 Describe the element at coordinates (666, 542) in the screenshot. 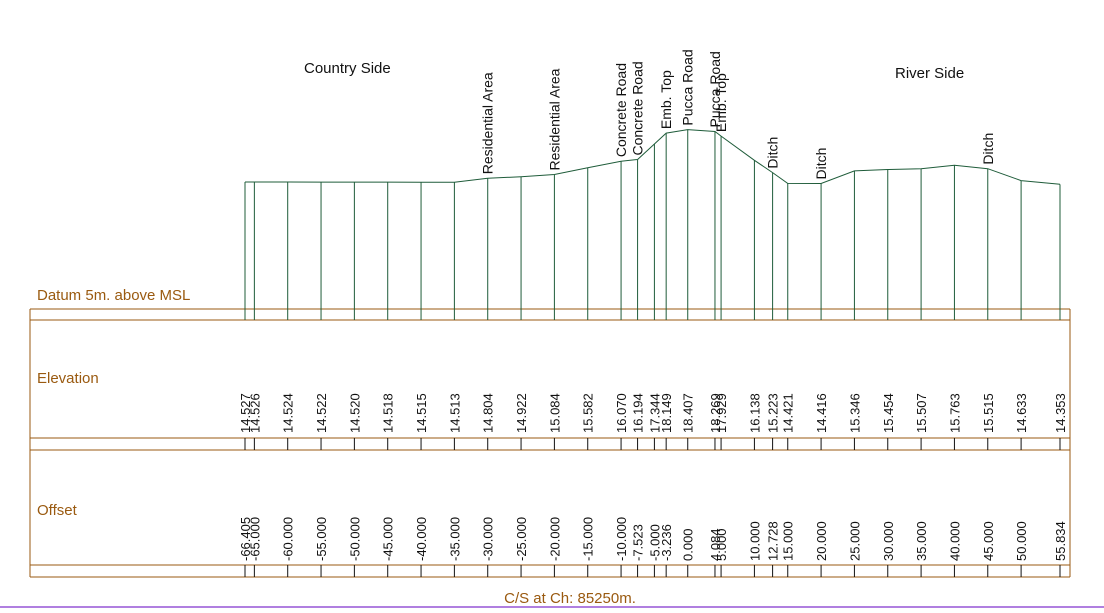

I see `offset-value: -3.236` at that location.